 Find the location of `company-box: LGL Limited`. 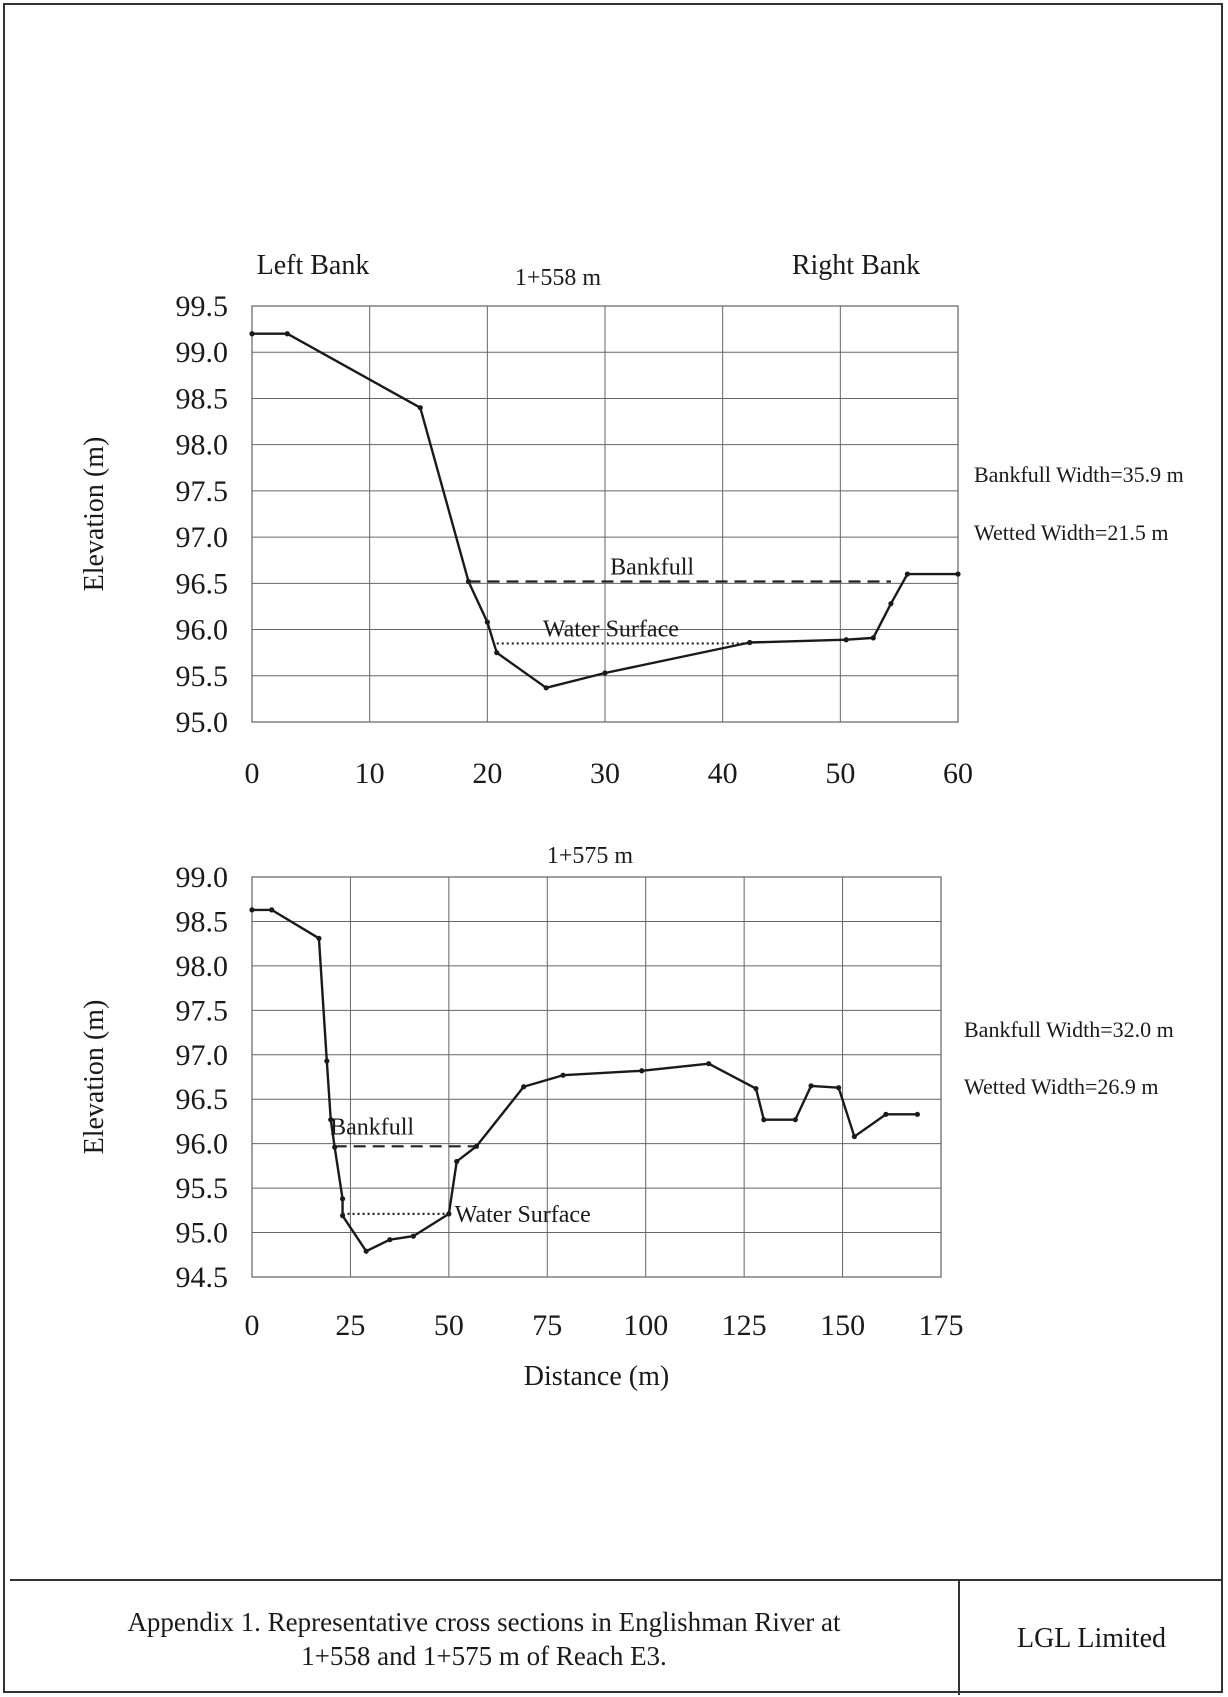

company-box: LGL Limited is located at coordinates (1091, 1637).